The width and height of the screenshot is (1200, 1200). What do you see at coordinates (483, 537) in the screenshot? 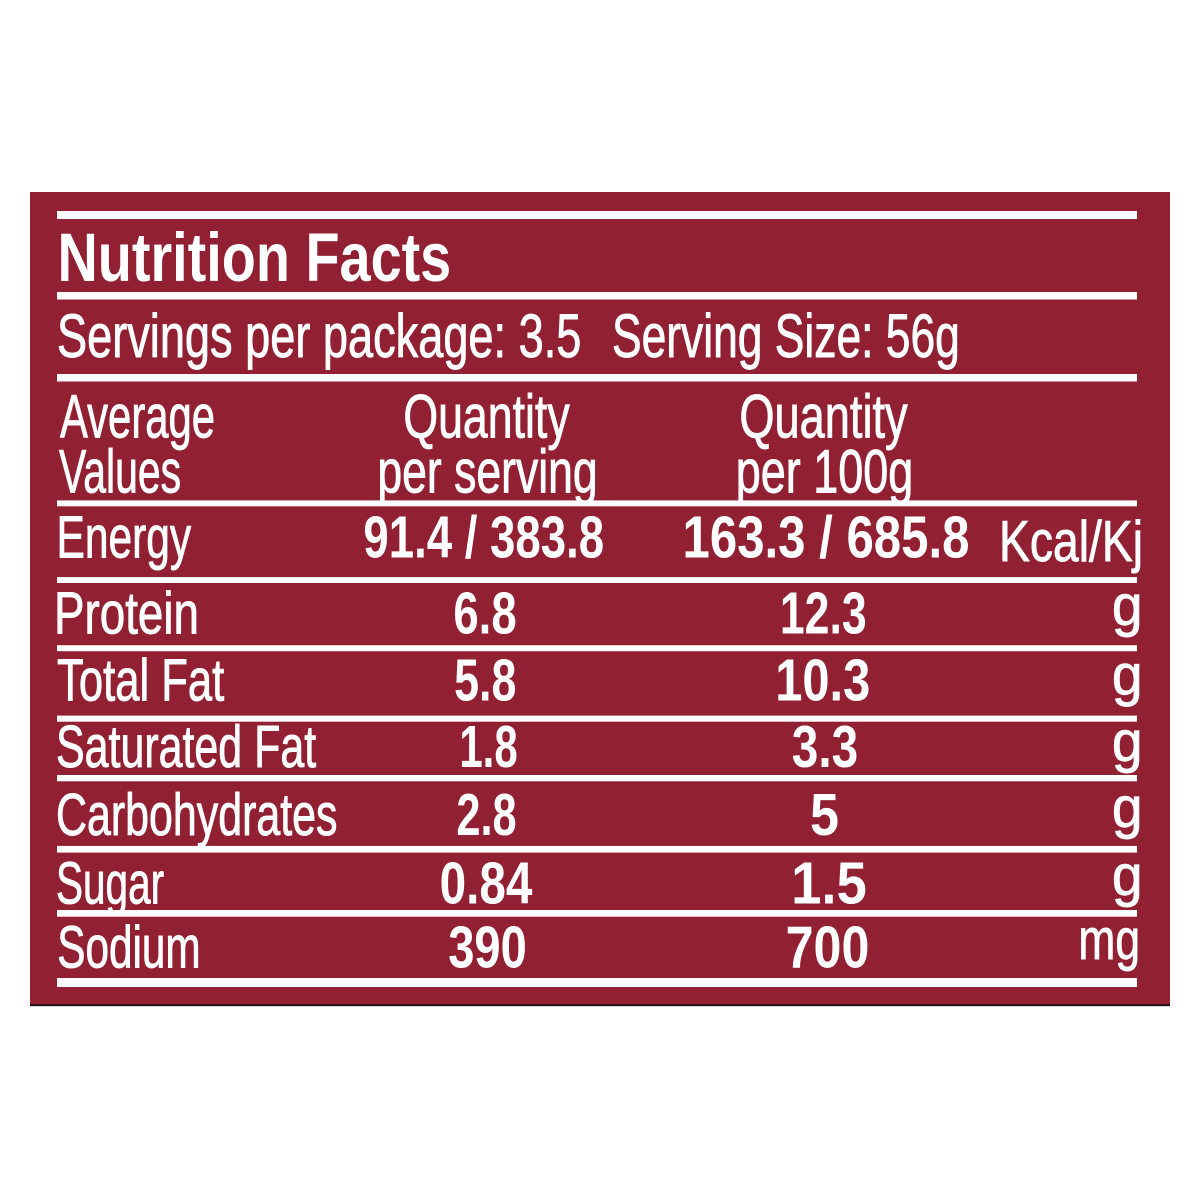
I see `svg-text: 91.4 / 383.8` at bounding box center [483, 537].